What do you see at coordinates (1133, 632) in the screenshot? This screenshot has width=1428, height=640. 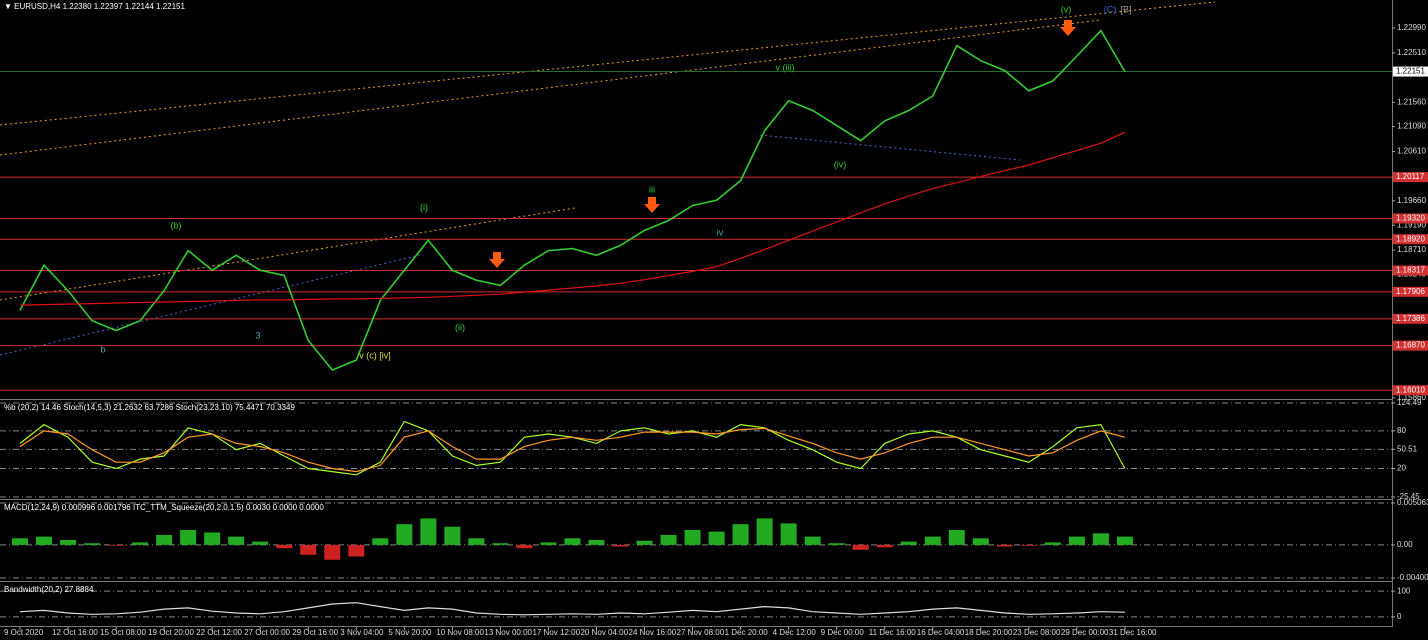 I see `x-tick-label: 31 Dec 16:00` at bounding box center [1133, 632].